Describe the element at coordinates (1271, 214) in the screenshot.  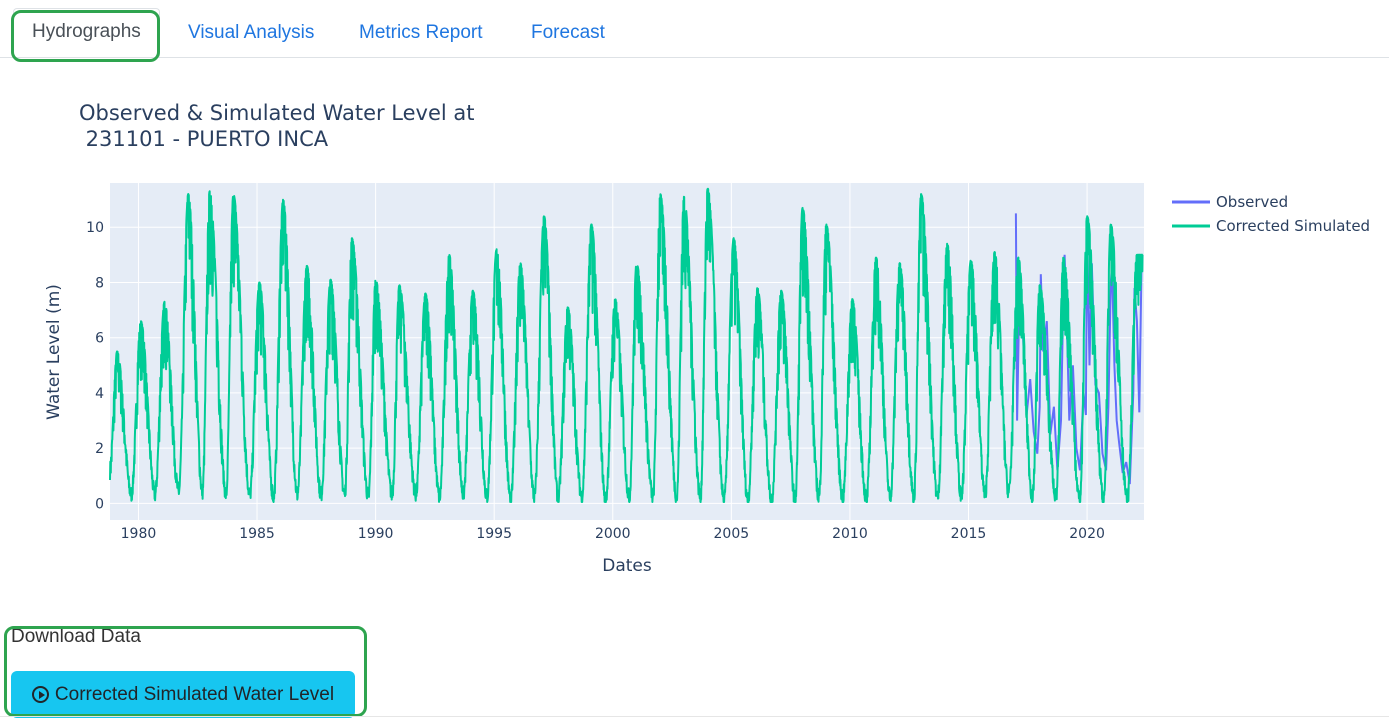
I see `legend: Observed Corrected Simulated` at that location.